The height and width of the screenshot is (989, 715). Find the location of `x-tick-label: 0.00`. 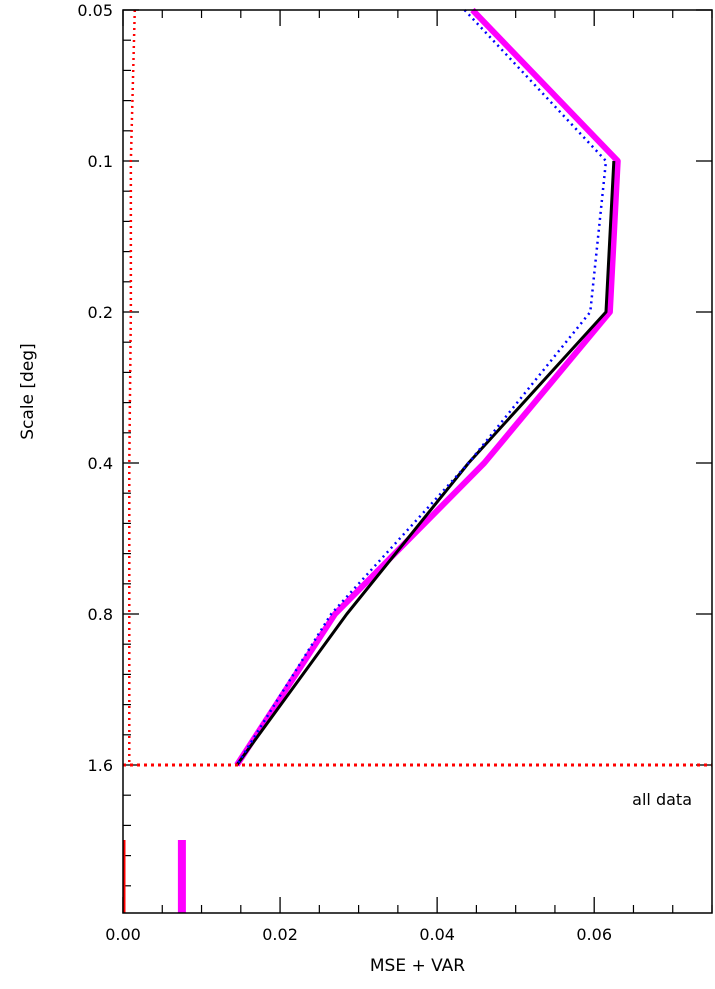

x-tick-label: 0.00 is located at coordinates (123, 934).